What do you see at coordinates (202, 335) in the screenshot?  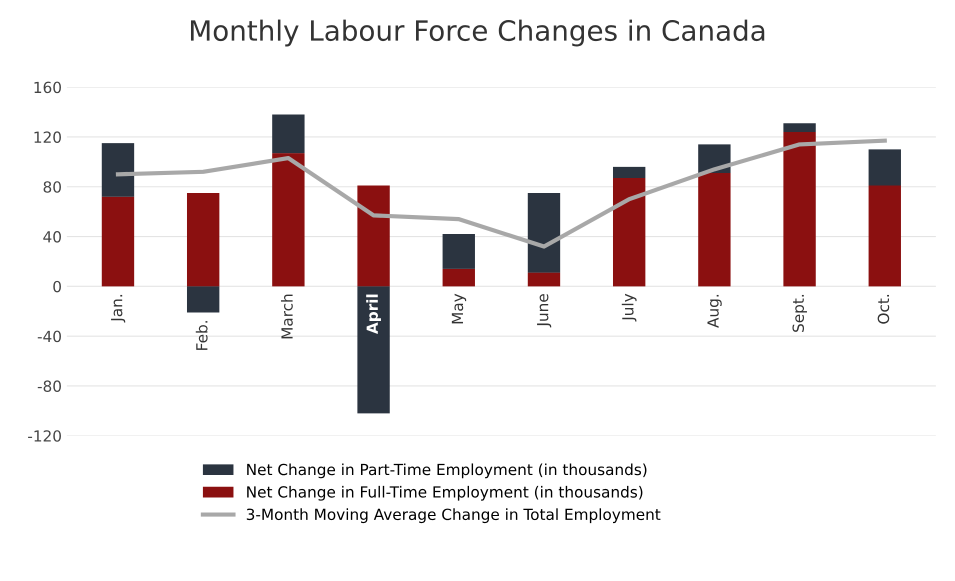 I see `x-tick-label: Feb.` at bounding box center [202, 335].